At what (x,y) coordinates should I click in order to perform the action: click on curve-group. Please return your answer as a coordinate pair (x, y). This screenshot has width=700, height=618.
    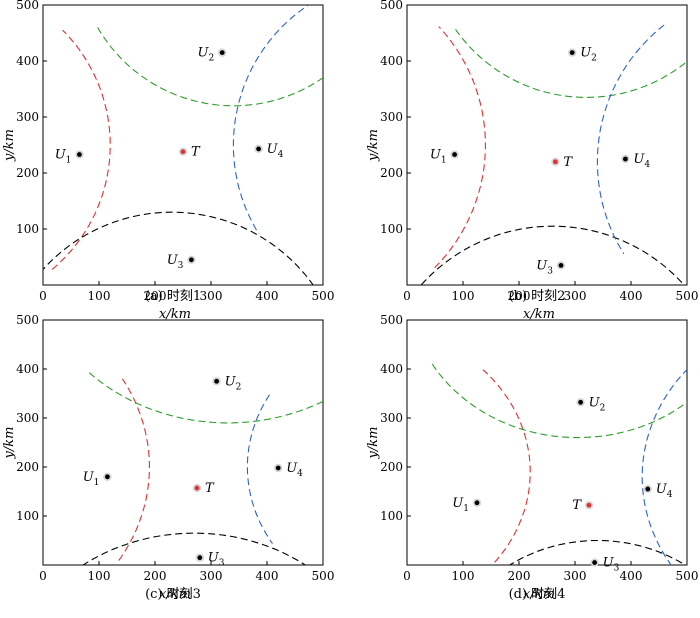
    Looking at the image, I should click on (559, 464).